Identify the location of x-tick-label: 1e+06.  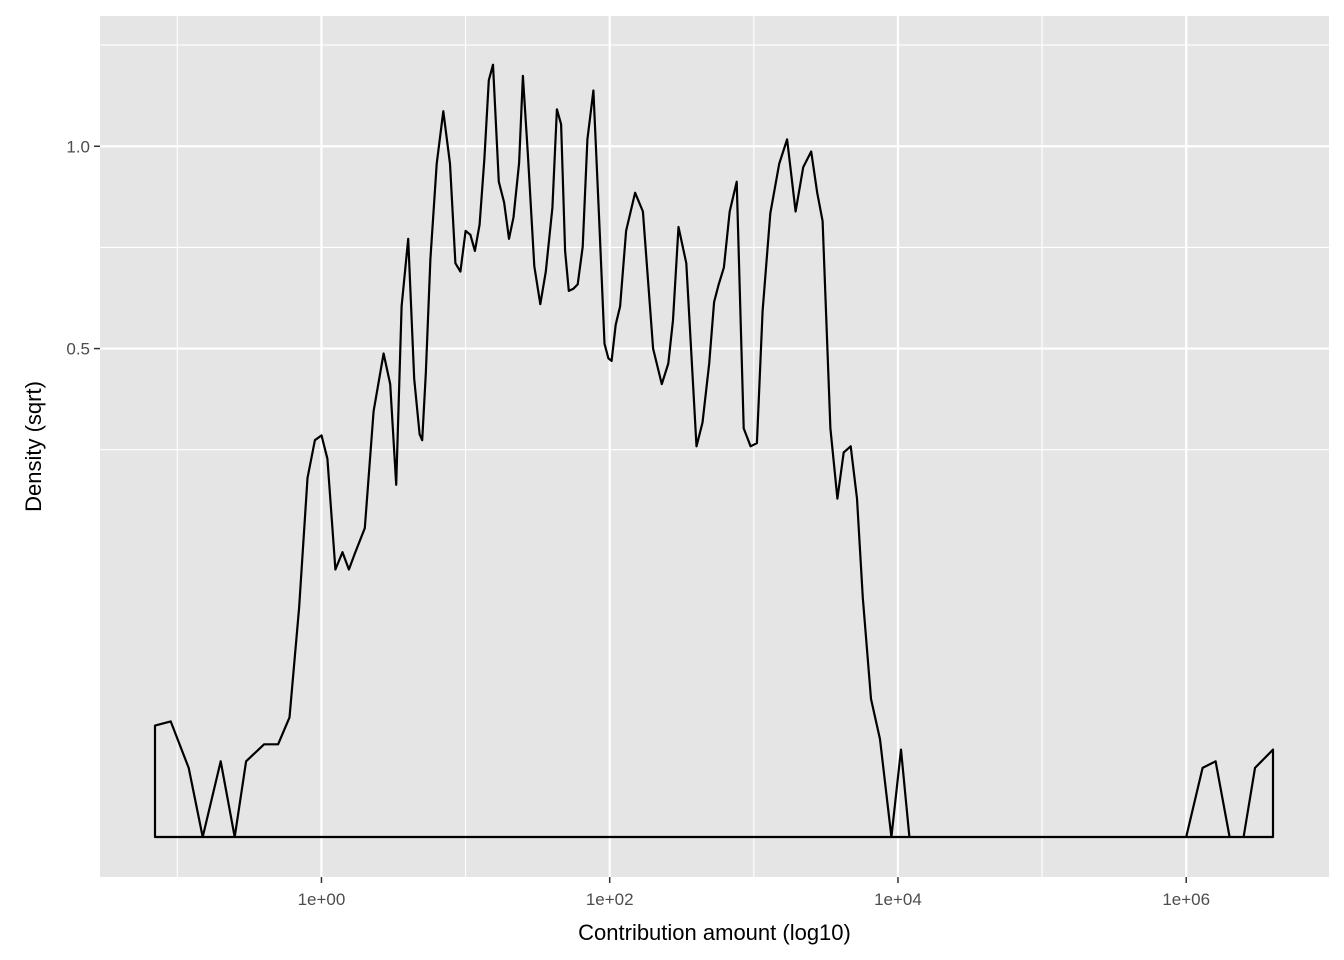
(1186, 899).